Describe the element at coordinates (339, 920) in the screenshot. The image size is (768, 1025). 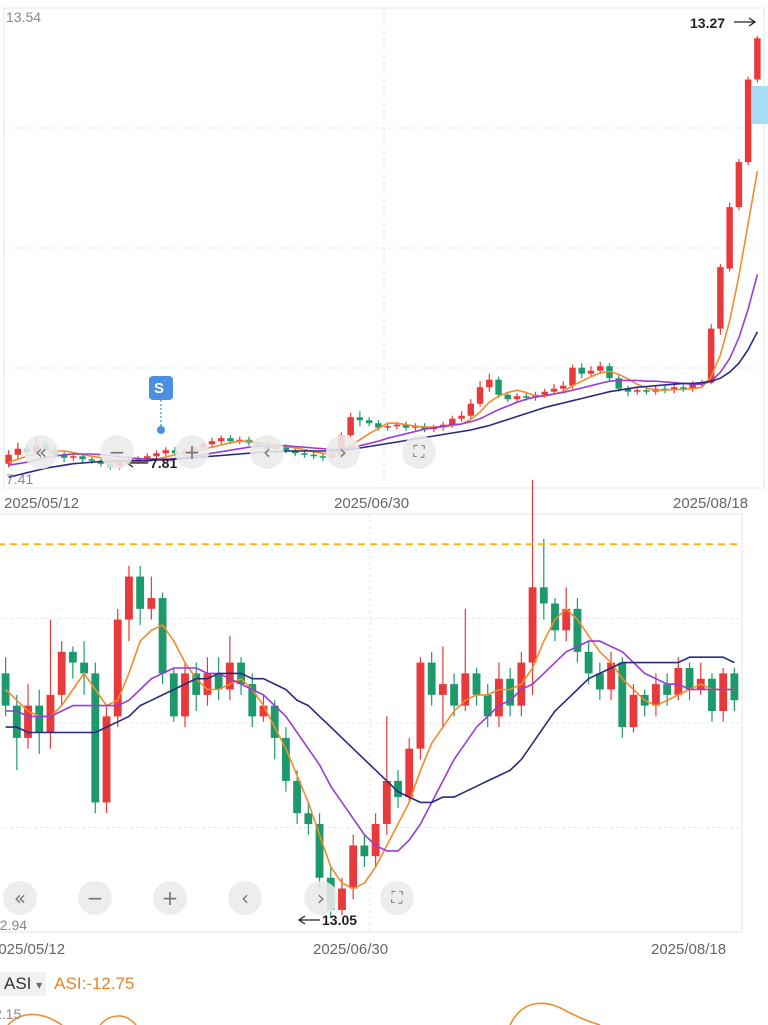
I see `middle-low-annotation: 13.05` at that location.